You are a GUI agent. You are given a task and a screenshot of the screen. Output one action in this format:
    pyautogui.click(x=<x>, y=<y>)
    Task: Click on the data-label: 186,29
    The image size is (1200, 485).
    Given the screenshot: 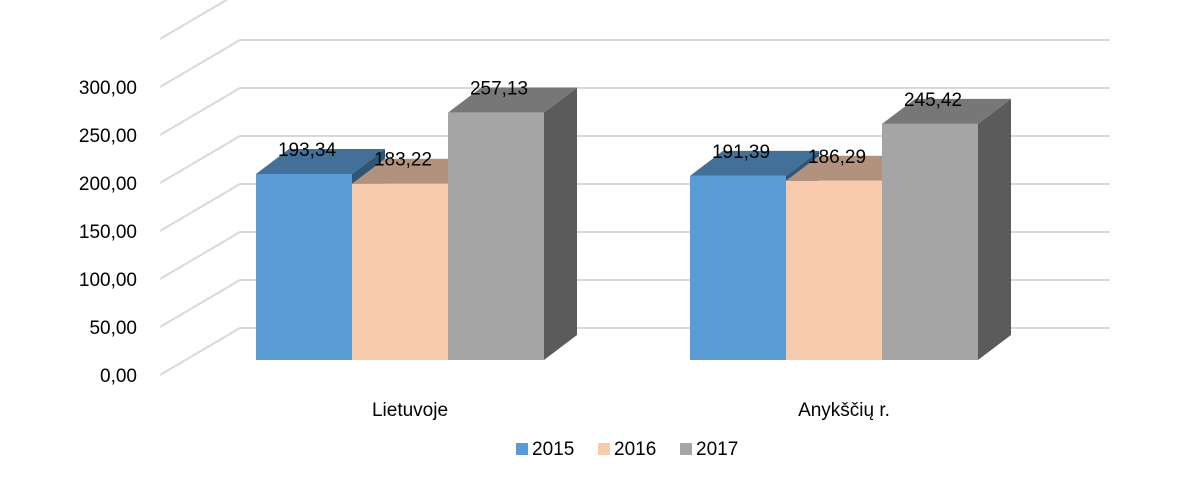 What is the action you would take?
    pyautogui.click(x=837, y=157)
    